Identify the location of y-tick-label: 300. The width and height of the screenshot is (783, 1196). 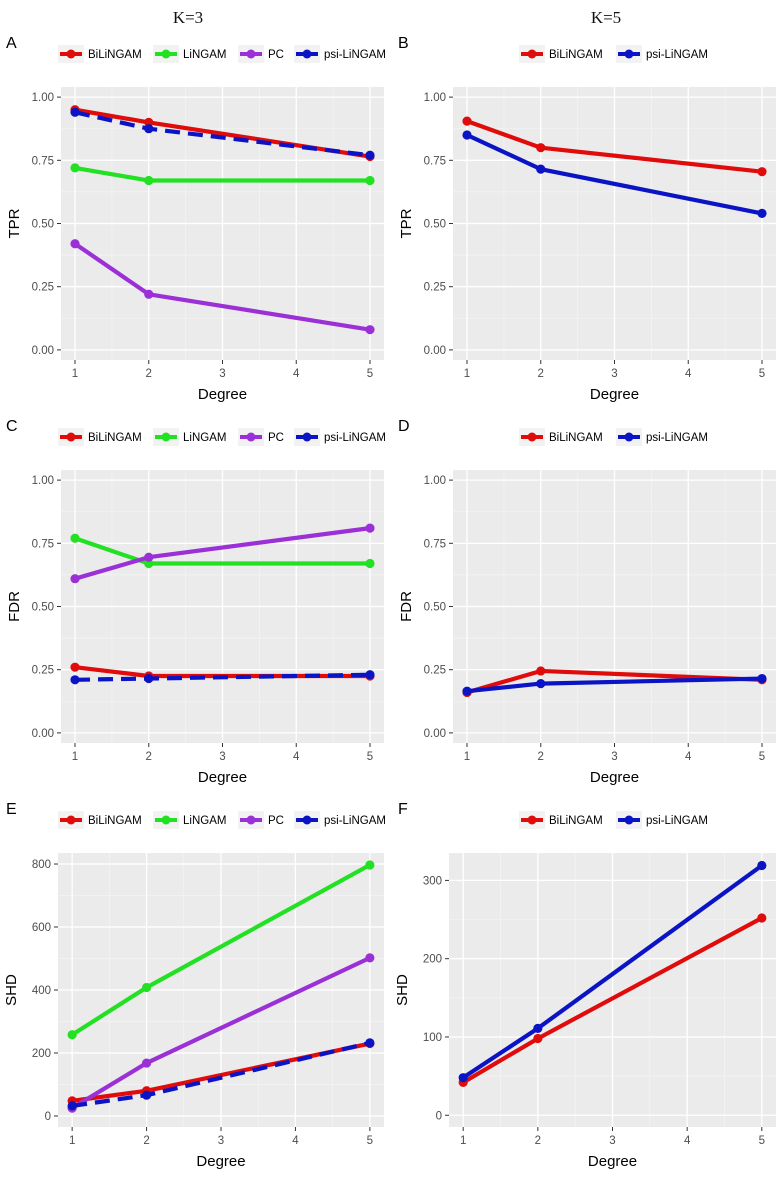
(432, 881).